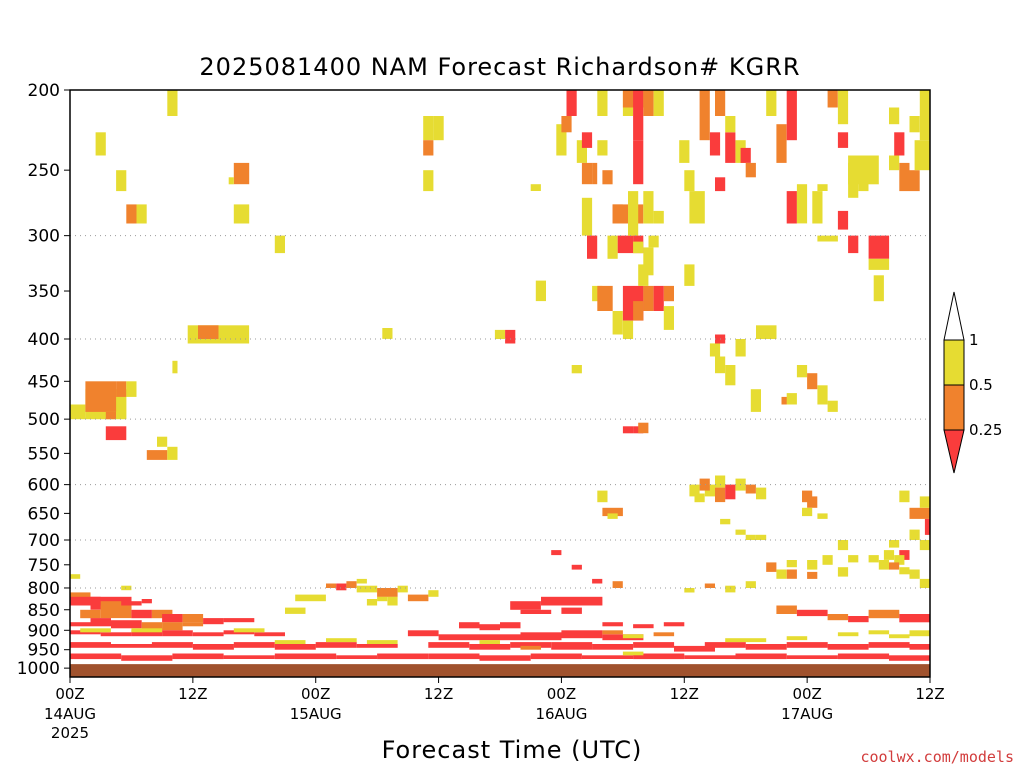 The height and width of the screenshot is (768, 1024). What do you see at coordinates (937, 757) in the screenshot?
I see `credit-text: coolwx.com/models` at bounding box center [937, 757].